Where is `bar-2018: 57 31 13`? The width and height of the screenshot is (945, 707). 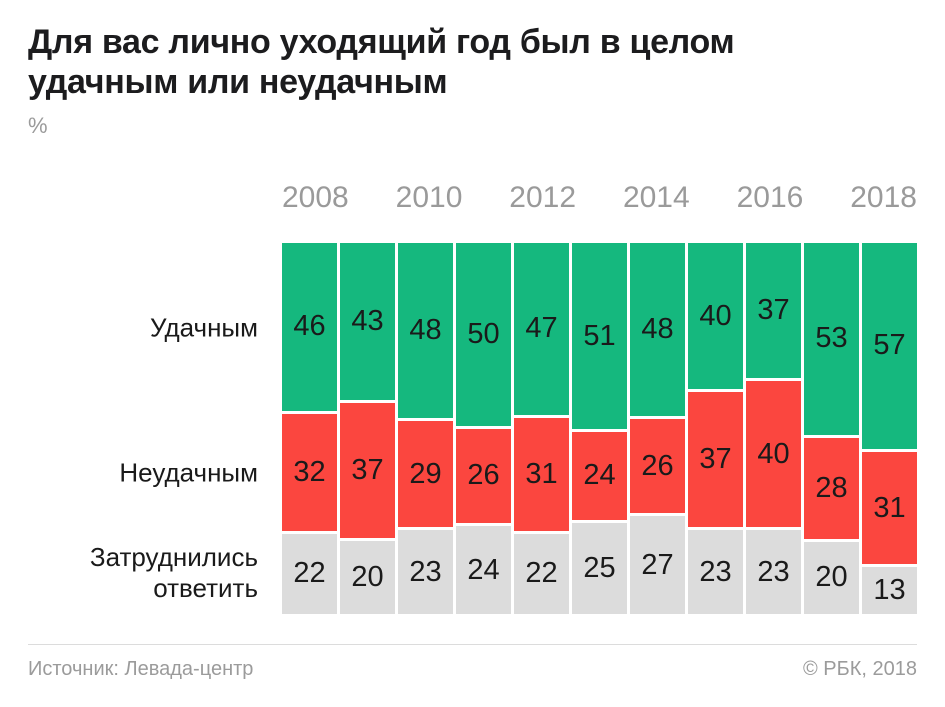 bar-2018: 57 31 13 is located at coordinates (889, 428).